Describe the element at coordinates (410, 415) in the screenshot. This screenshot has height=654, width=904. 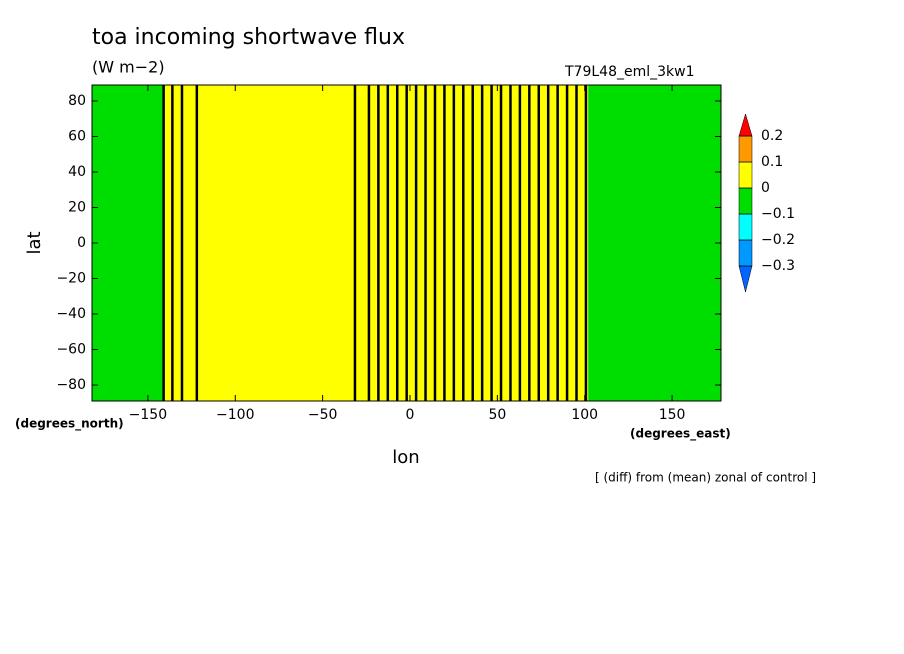
I see `x-tick-label: 0` at that location.